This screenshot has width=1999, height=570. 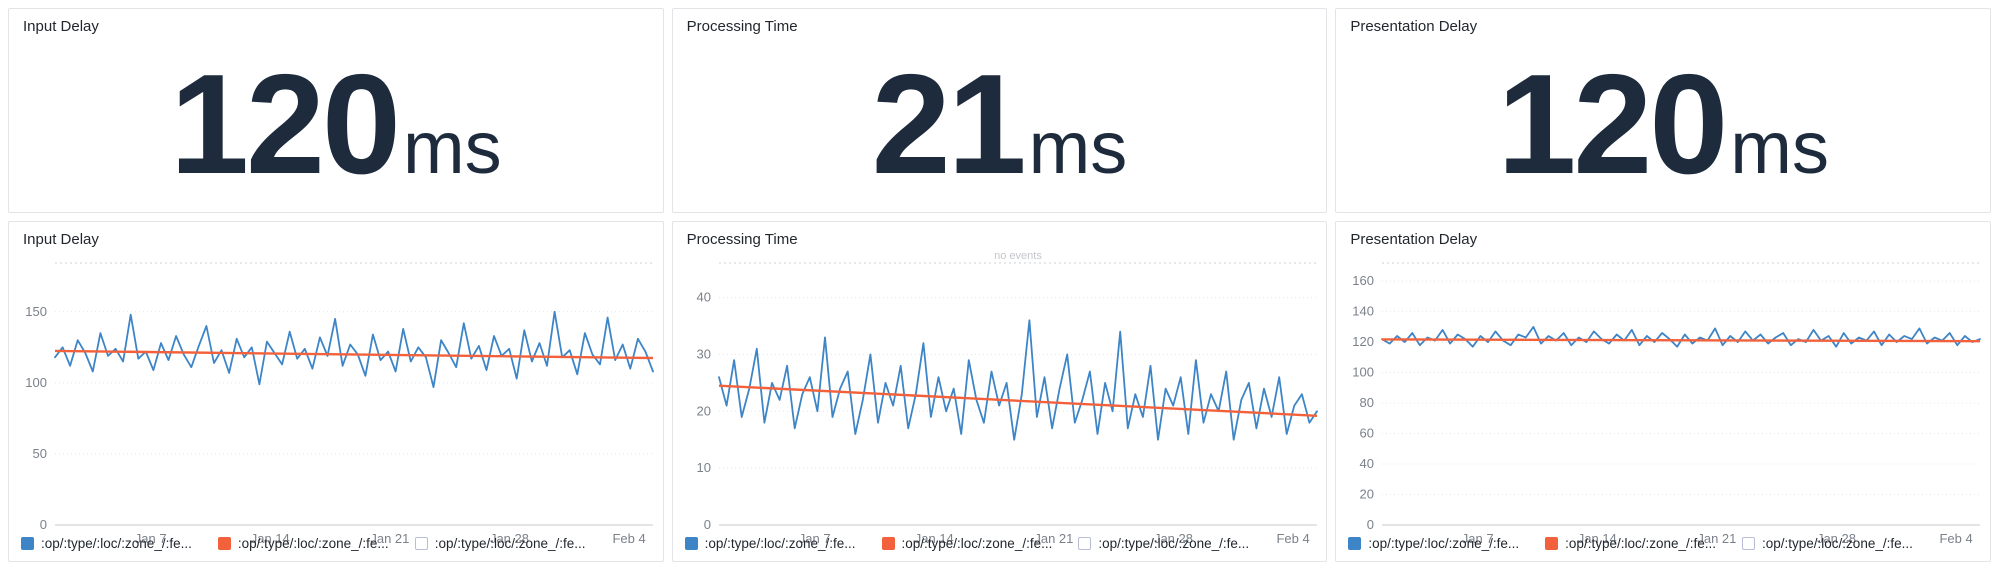 I want to click on stat-value: 21 ms, so click(x=999, y=124).